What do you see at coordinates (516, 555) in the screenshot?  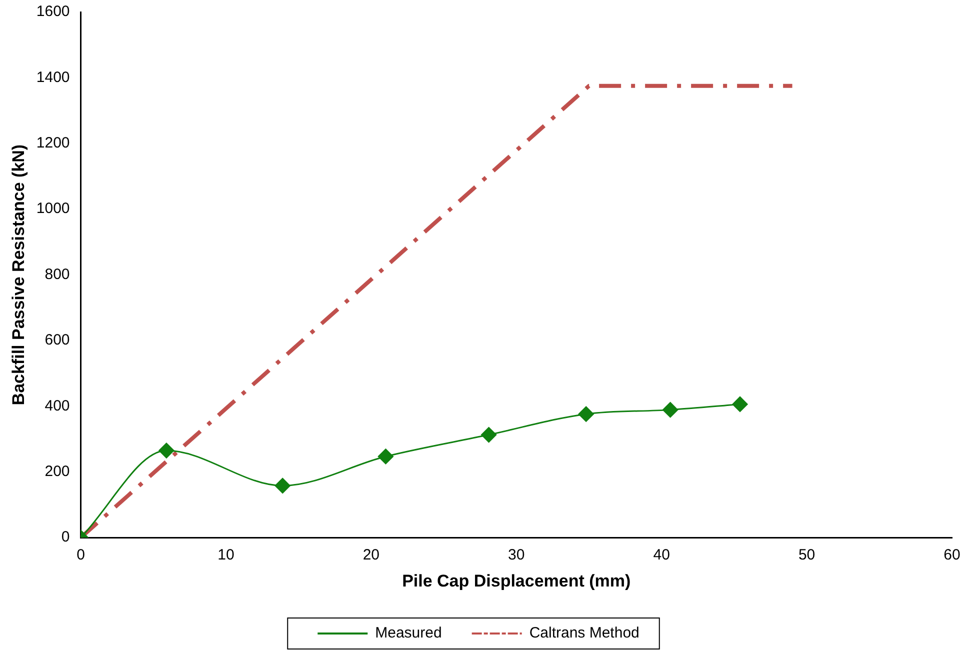 I see `x-tick-label: 30` at bounding box center [516, 555].